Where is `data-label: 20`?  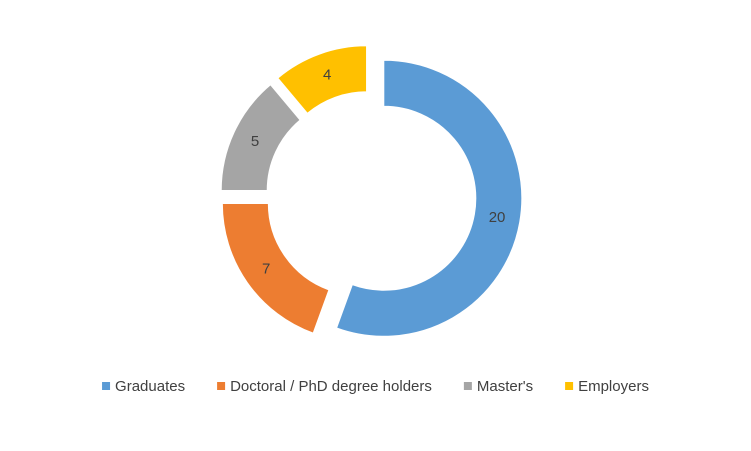 data-label: 20 is located at coordinates (497, 217).